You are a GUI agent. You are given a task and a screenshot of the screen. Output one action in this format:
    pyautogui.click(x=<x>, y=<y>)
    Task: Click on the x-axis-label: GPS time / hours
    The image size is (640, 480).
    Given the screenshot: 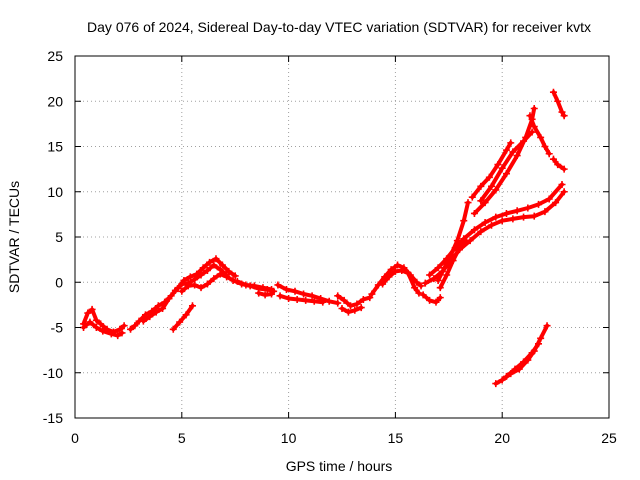 What is the action you would take?
    pyautogui.click(x=339, y=466)
    